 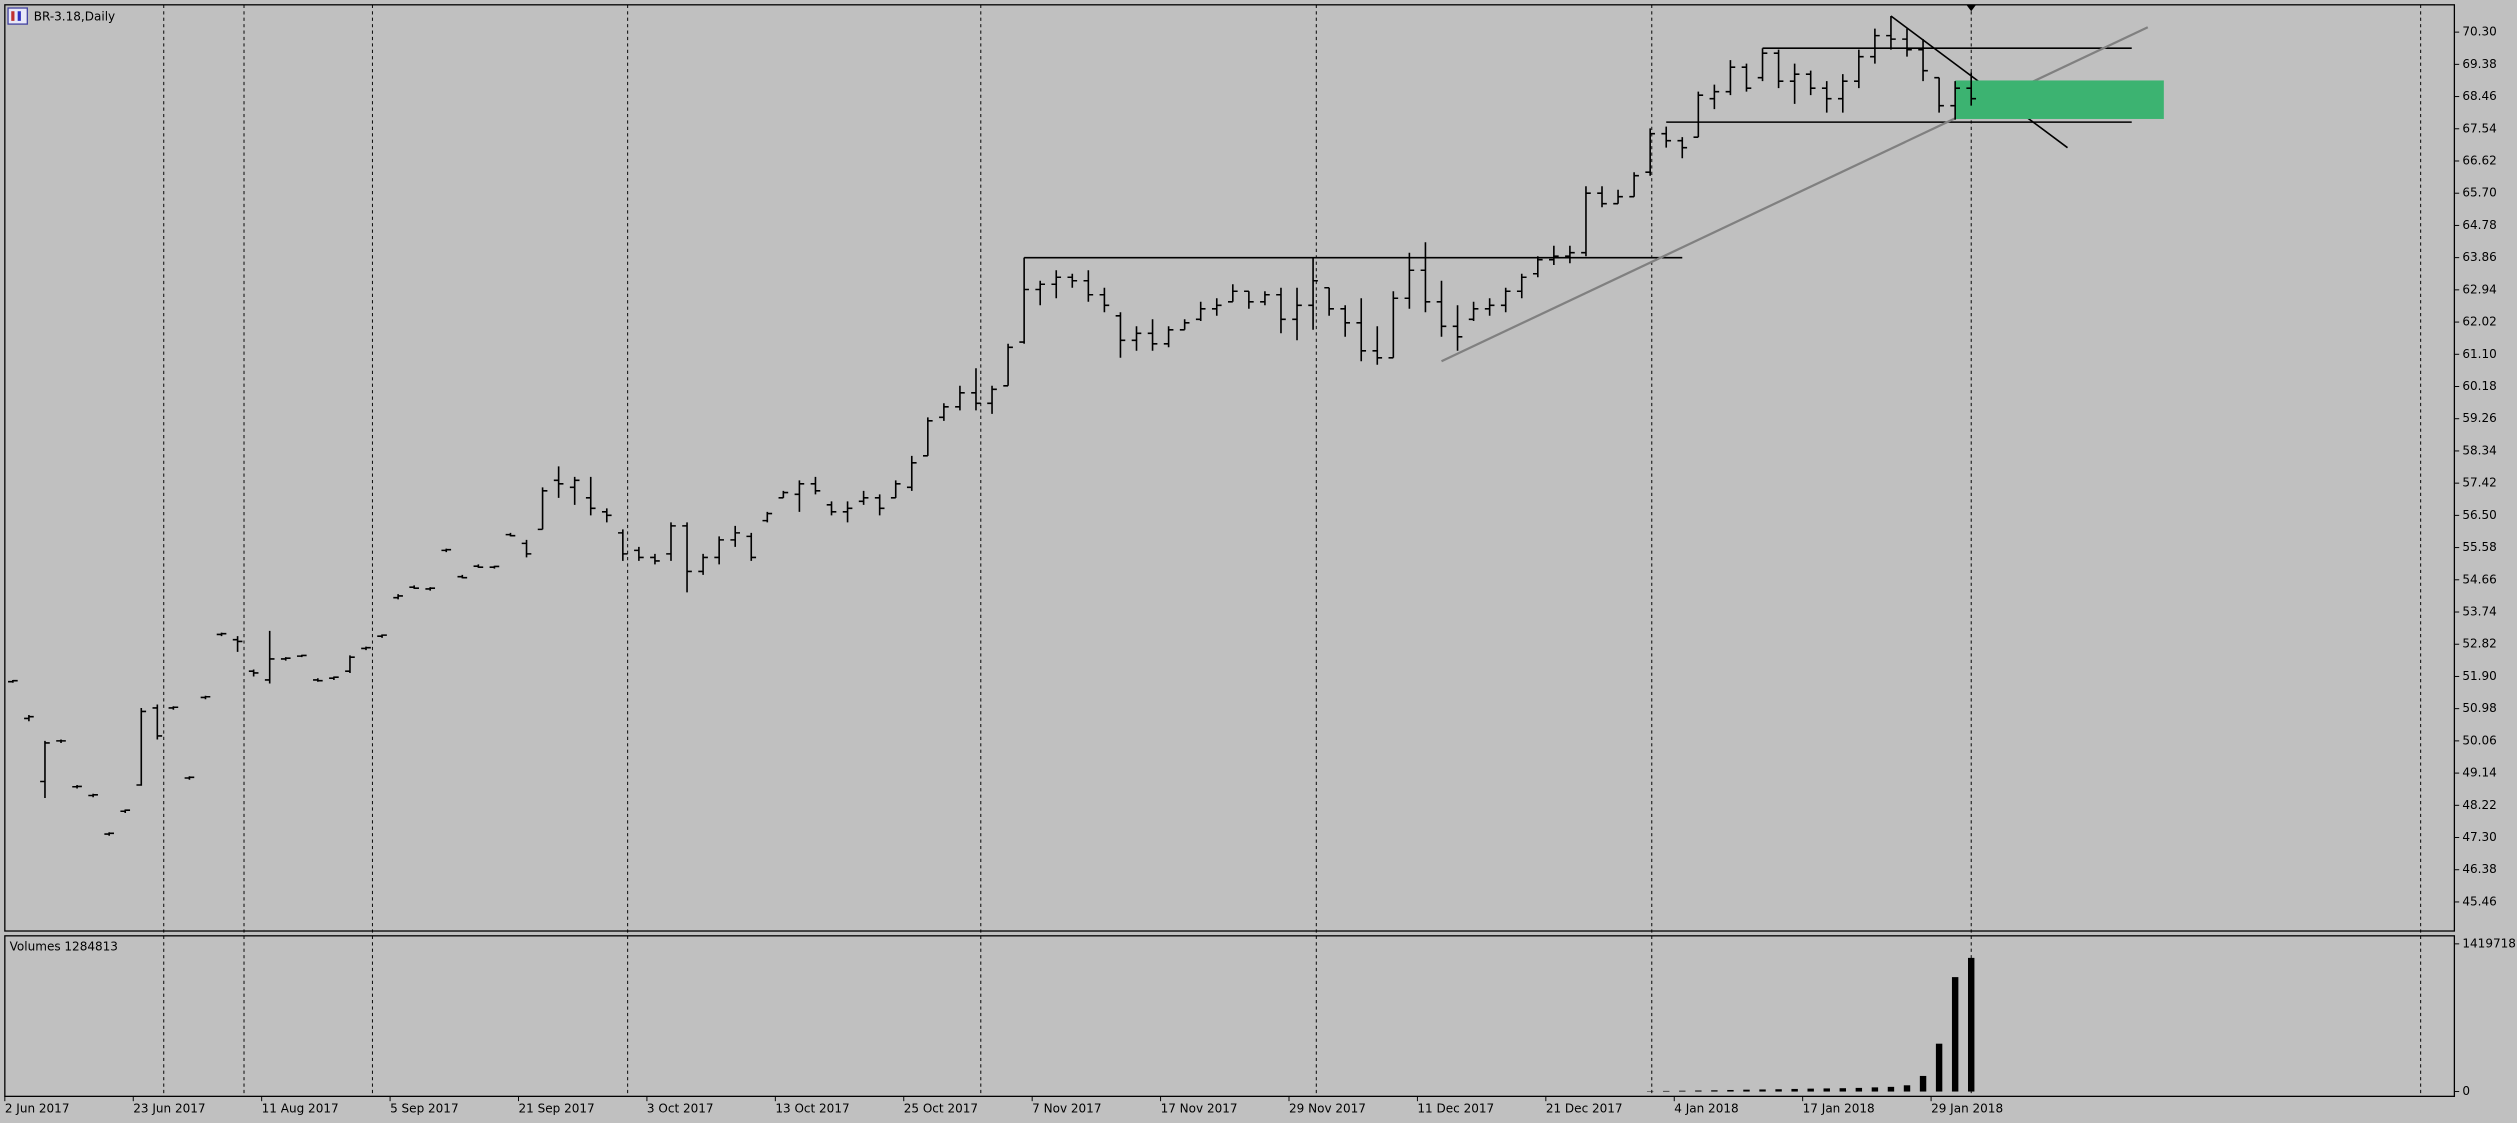 What do you see at coordinates (2479, 354) in the screenshot?
I see `y-tick-label: 61.10` at bounding box center [2479, 354].